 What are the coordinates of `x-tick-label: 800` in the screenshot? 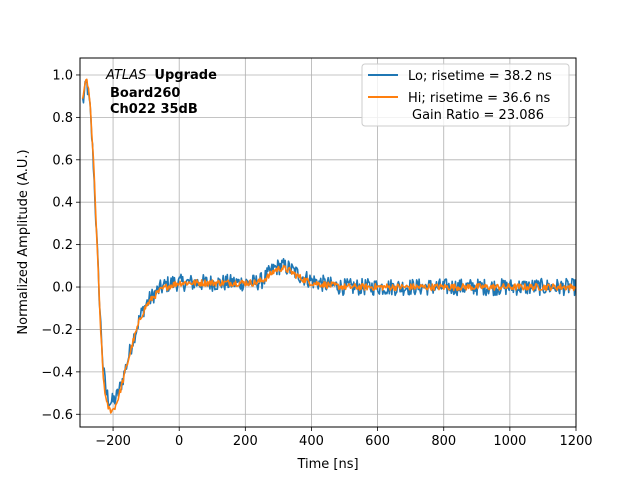 It's located at (443, 441).